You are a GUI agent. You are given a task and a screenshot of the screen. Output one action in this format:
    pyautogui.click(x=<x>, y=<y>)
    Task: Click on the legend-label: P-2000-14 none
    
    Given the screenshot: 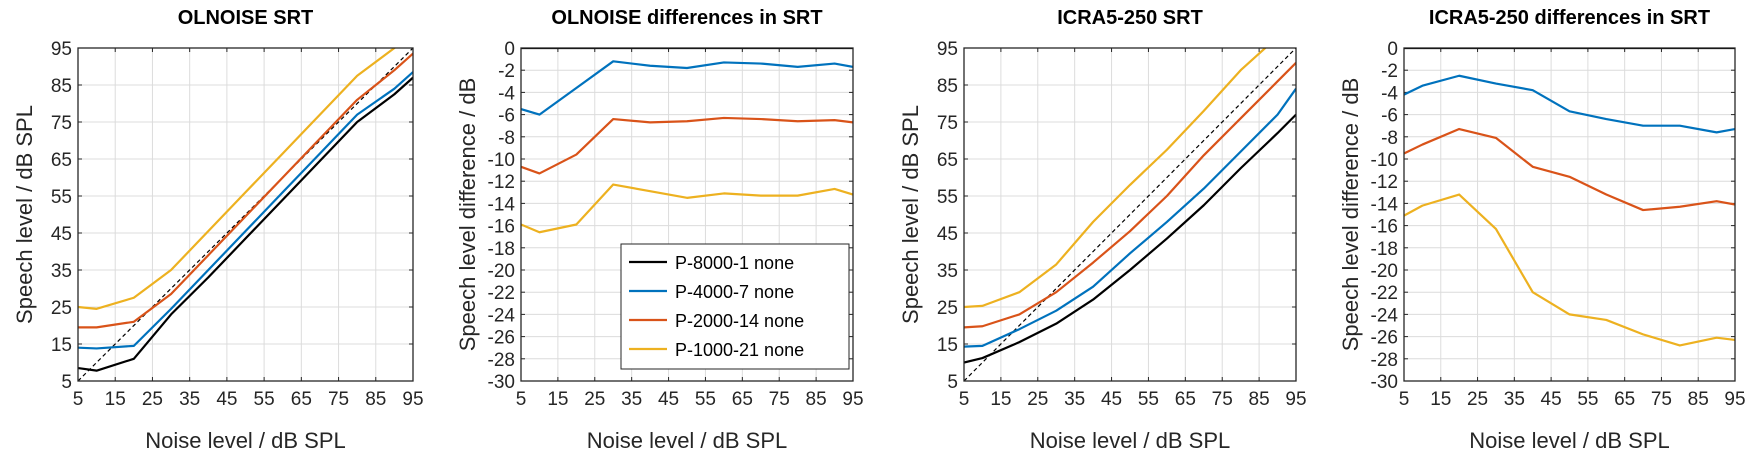 What is the action you would take?
    pyautogui.click(x=739, y=321)
    